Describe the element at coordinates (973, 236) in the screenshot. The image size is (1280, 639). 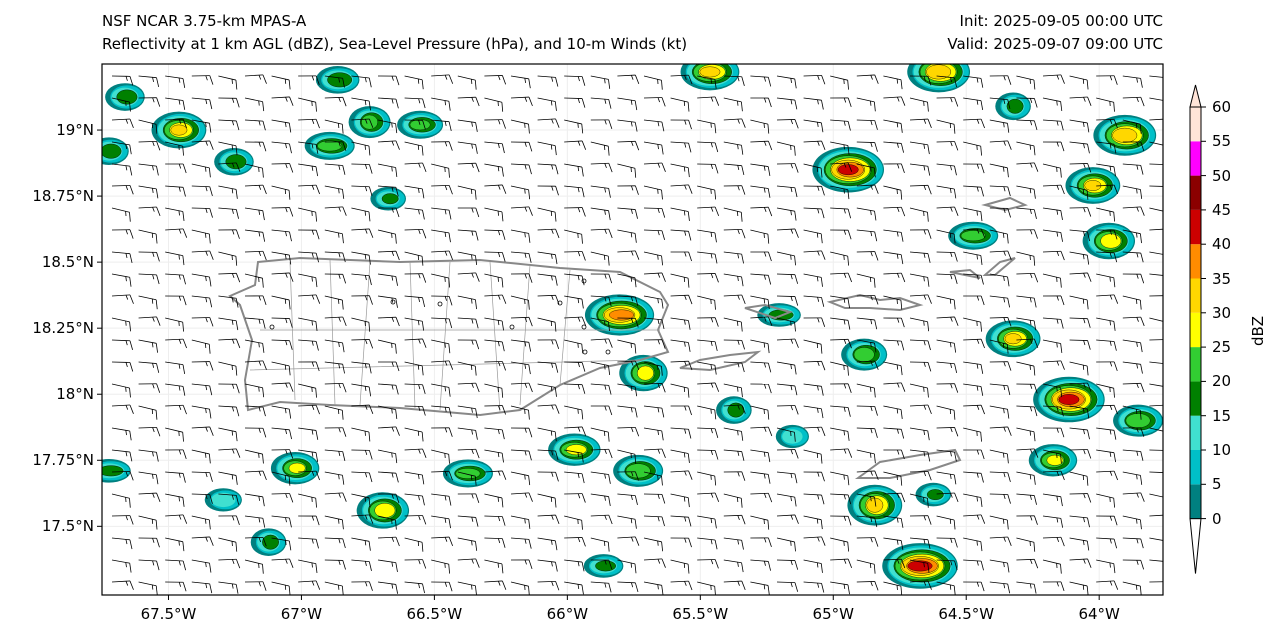
I see `reflectivity-contour` at that location.